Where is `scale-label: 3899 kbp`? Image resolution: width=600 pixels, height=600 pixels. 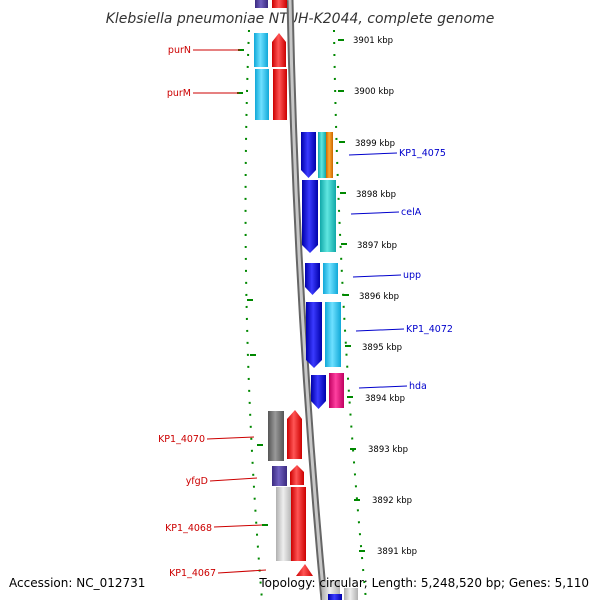
scale-label: 3899 kbp is located at coordinates (375, 144).